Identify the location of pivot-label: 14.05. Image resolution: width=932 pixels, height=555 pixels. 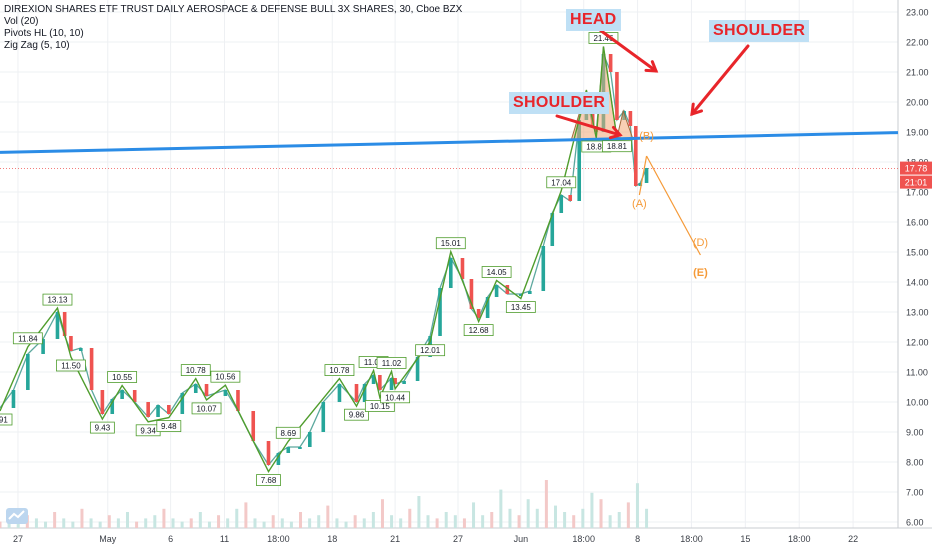
(497, 272).